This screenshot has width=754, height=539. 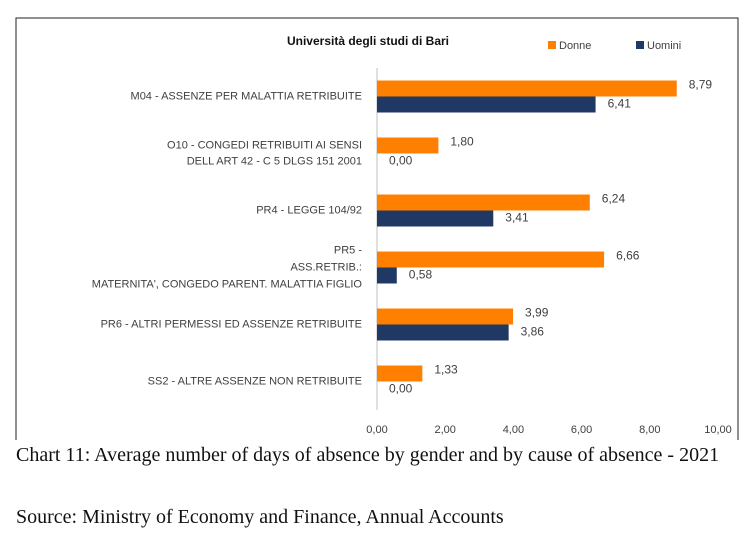 What do you see at coordinates (376, 430) in the screenshot?
I see `x-tick-label: 0,00` at bounding box center [376, 430].